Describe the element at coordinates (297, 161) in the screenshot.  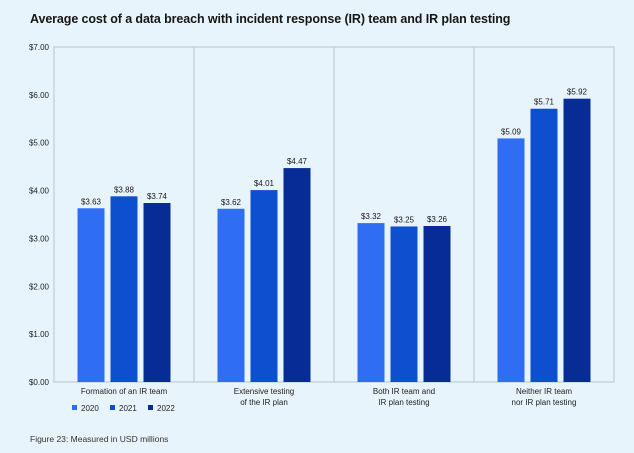
I see `bar-value-label: $4.47` at that location.